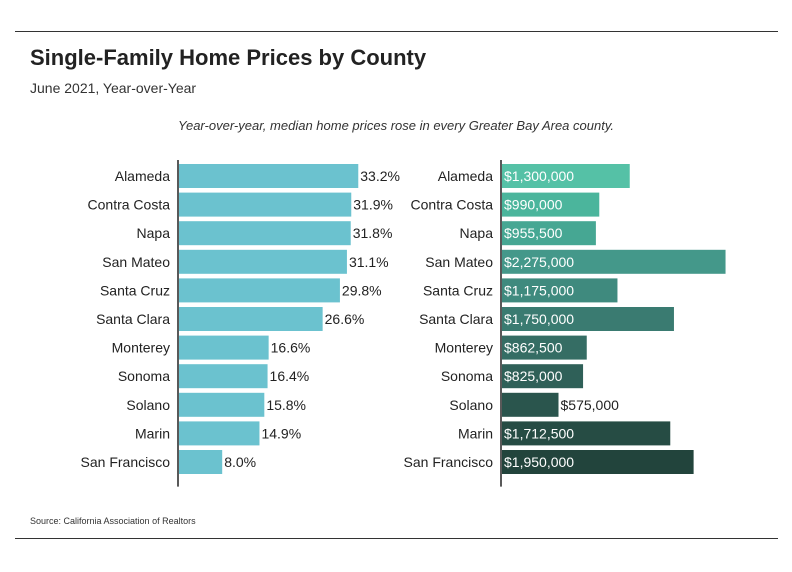  I want to click on price-value-label: $1,175,000, so click(539, 290).